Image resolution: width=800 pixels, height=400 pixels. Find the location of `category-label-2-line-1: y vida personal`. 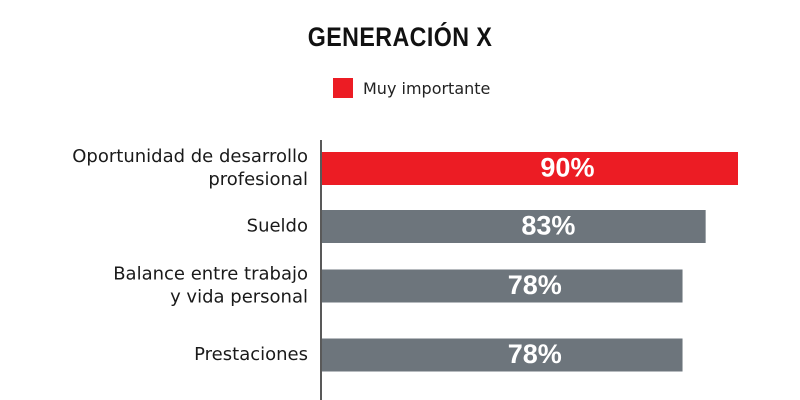

category-label-2-line-1: y vida personal is located at coordinates (239, 297).